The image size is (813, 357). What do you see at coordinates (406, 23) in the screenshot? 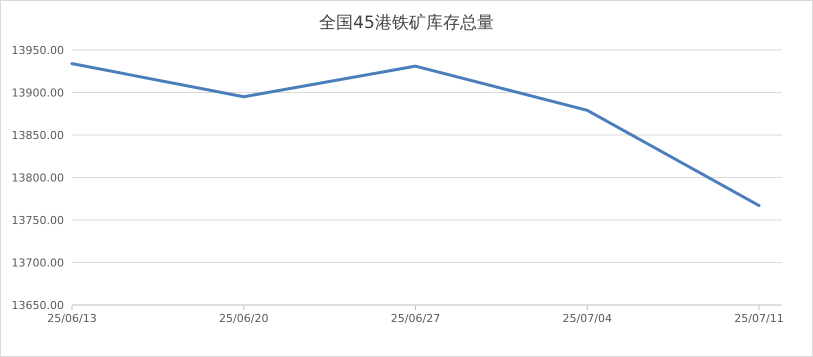
I see `chart-title: 全国45港铁矿库存总量` at bounding box center [406, 23].